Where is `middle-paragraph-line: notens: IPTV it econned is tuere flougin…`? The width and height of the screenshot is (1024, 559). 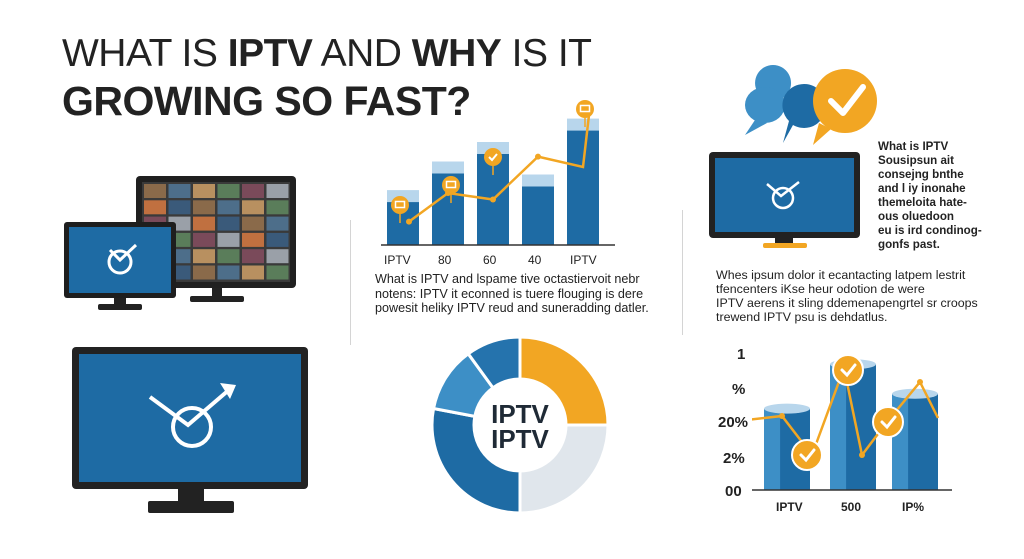 middle-paragraph-line: notens: IPTV it econned is tuere flougin… is located at coordinates (509, 293).